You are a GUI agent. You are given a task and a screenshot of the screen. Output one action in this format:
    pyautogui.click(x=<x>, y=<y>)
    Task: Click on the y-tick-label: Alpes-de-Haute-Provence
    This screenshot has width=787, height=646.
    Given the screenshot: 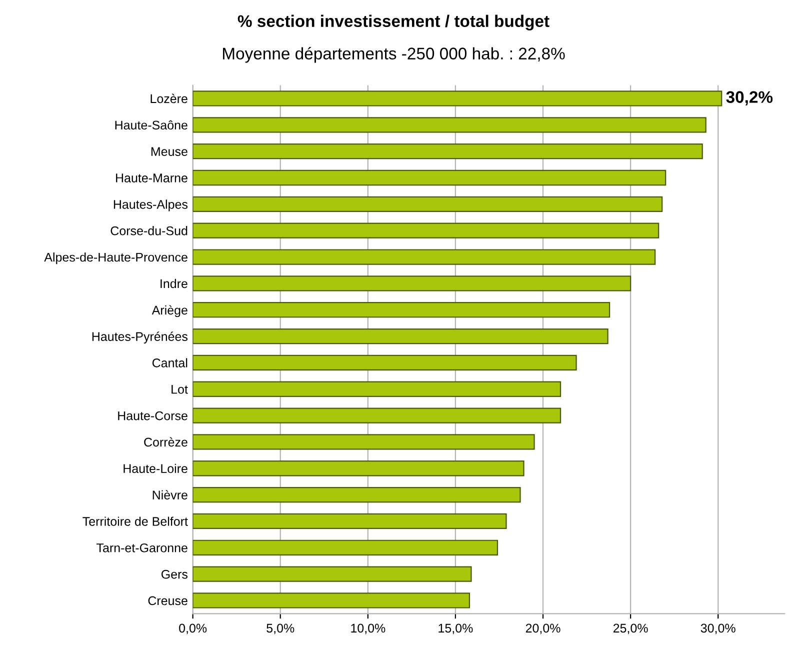 What is the action you would take?
    pyautogui.click(x=116, y=258)
    